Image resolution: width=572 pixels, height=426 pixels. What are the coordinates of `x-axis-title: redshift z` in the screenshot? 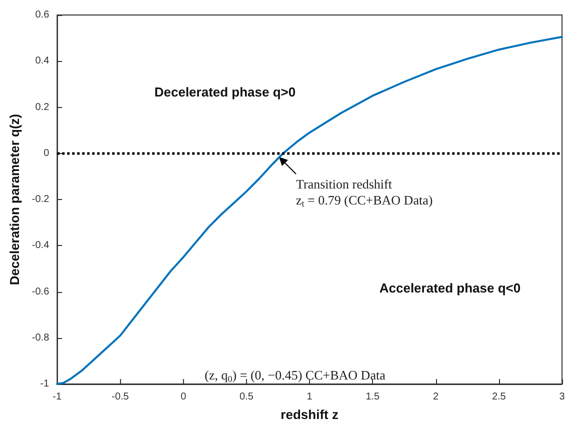 It's located at (309, 414).